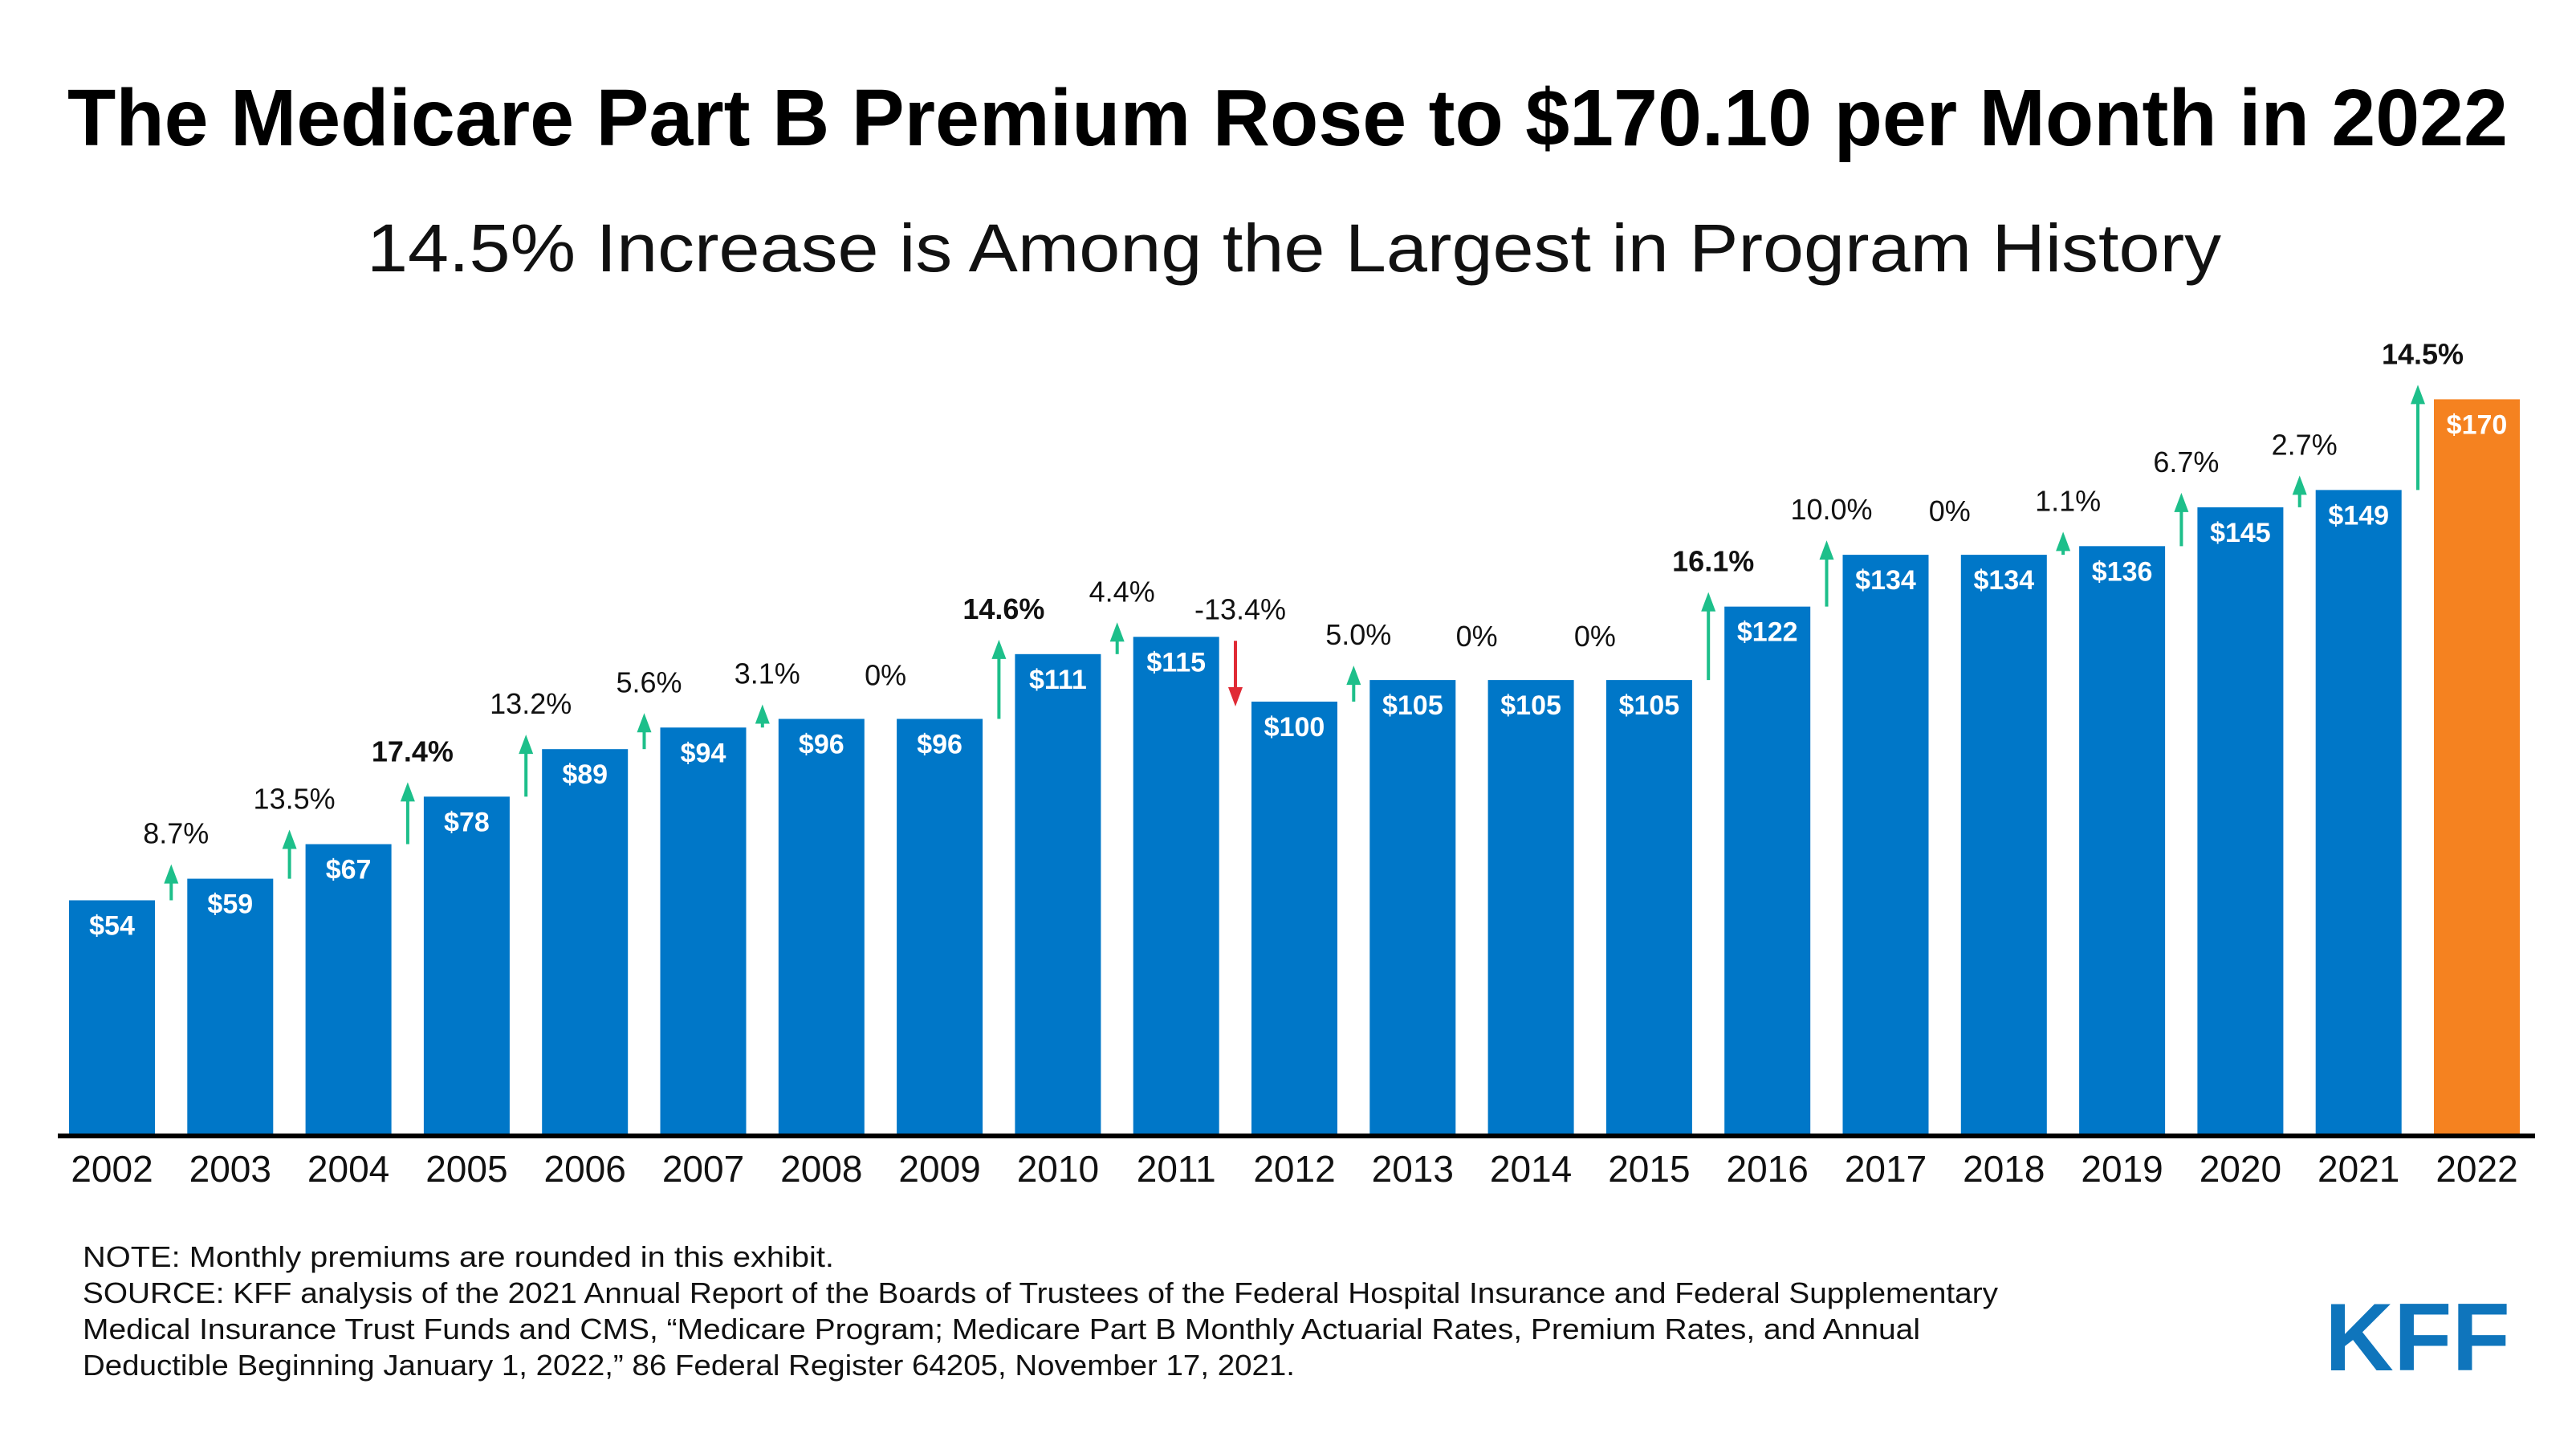 This screenshot has height=1445, width=2576. I want to click on bar-2002, so click(112, 1017).